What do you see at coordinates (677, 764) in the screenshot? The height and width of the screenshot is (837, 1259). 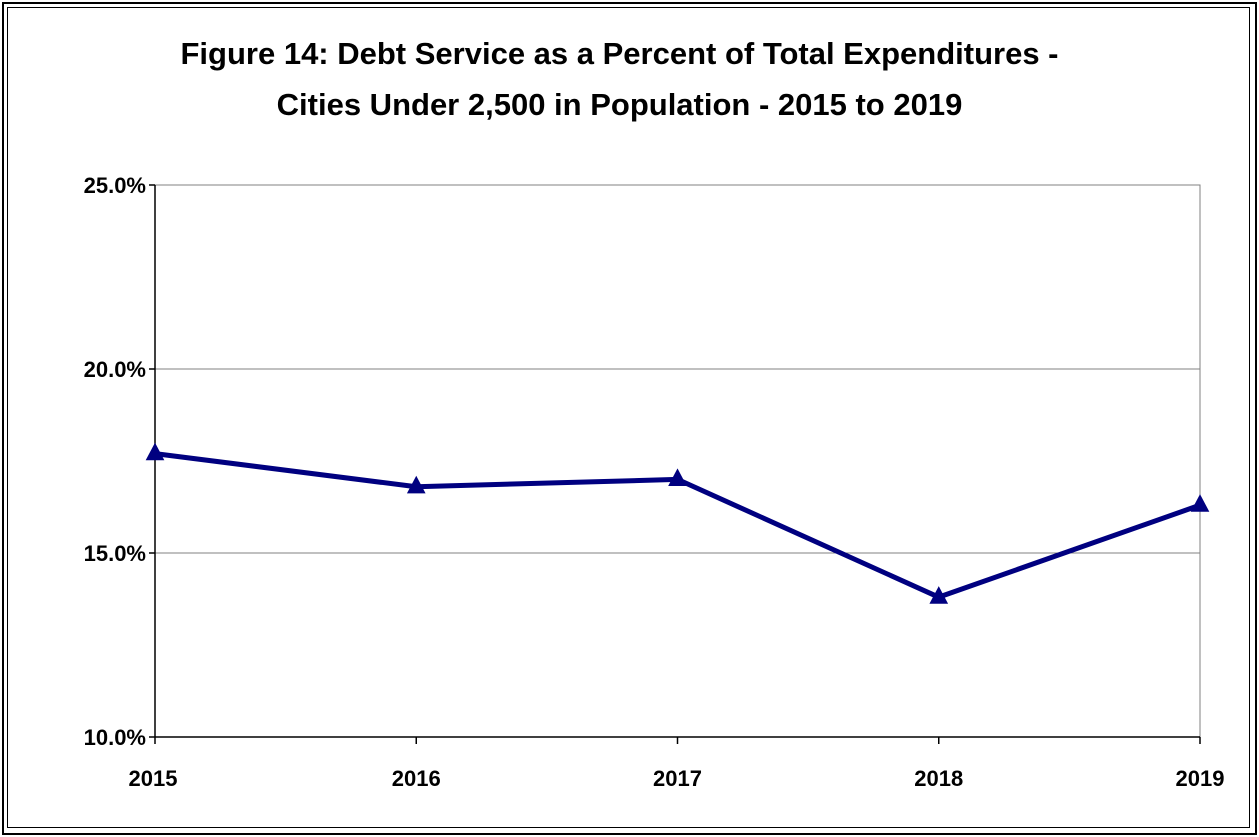 I see `x-axis-ticks: 2015 2016 2017 2018 2019` at bounding box center [677, 764].